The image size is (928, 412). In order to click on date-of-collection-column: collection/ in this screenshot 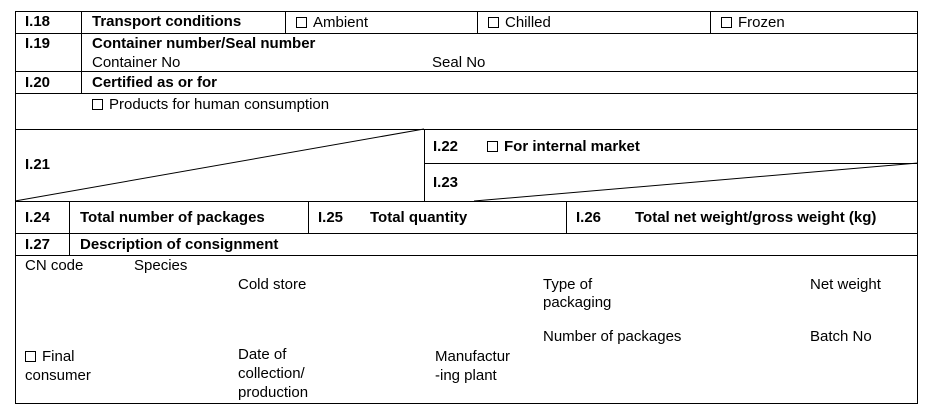, I will do `click(271, 373)`.